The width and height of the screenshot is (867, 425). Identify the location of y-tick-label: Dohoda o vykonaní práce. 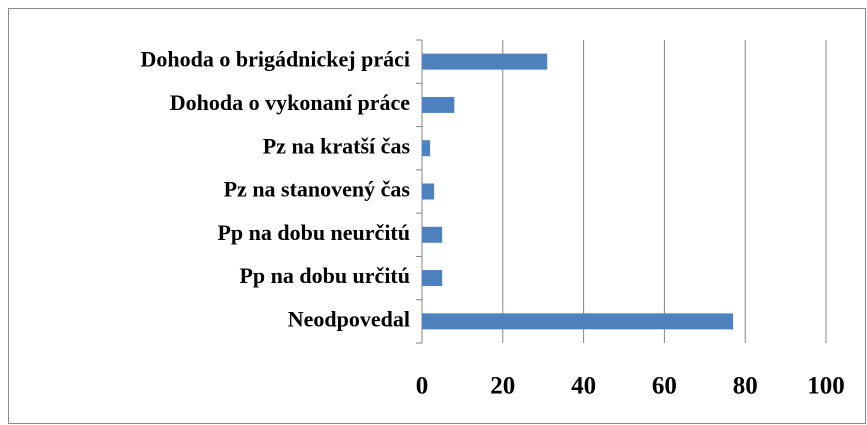
(290, 102).